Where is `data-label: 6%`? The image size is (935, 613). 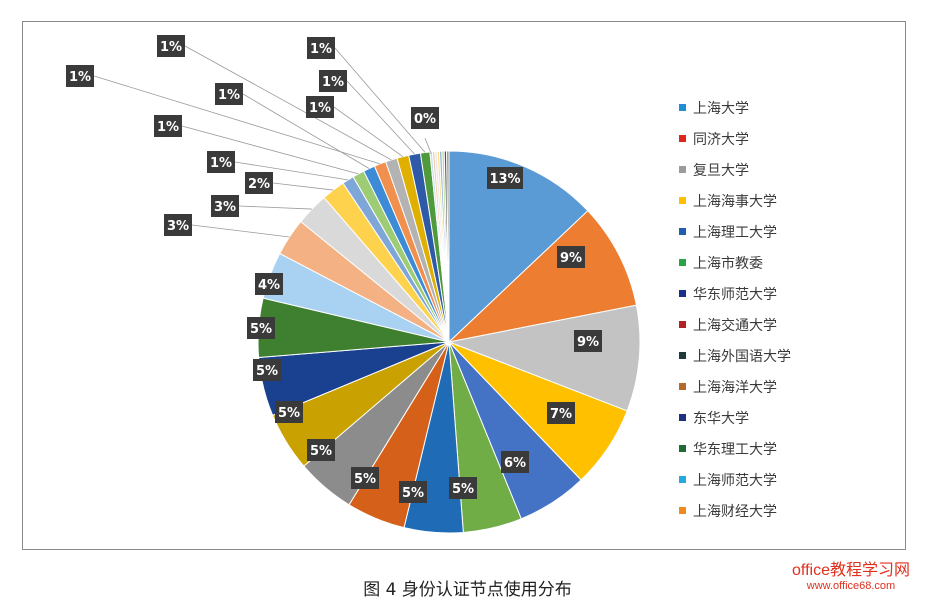 data-label: 6% is located at coordinates (515, 462).